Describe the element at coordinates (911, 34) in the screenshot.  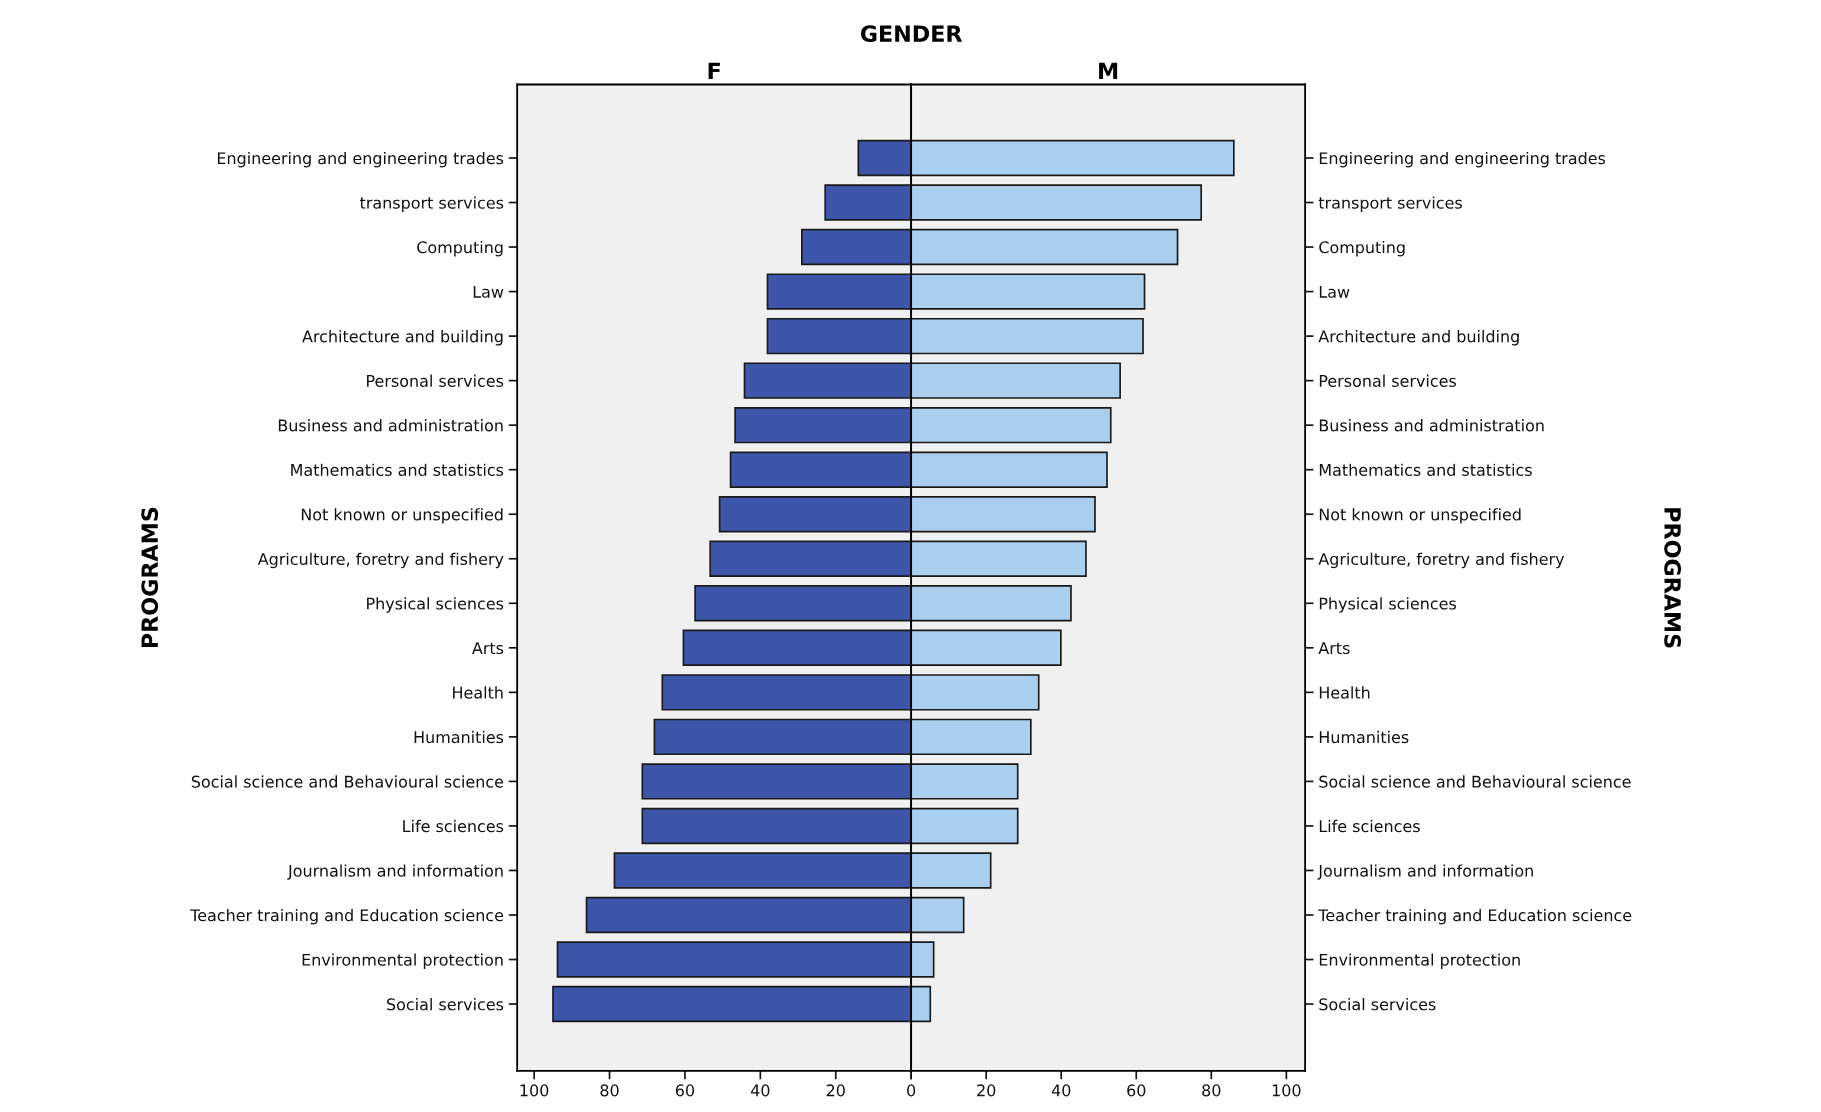
I see `chart-title: GENDER` at that location.